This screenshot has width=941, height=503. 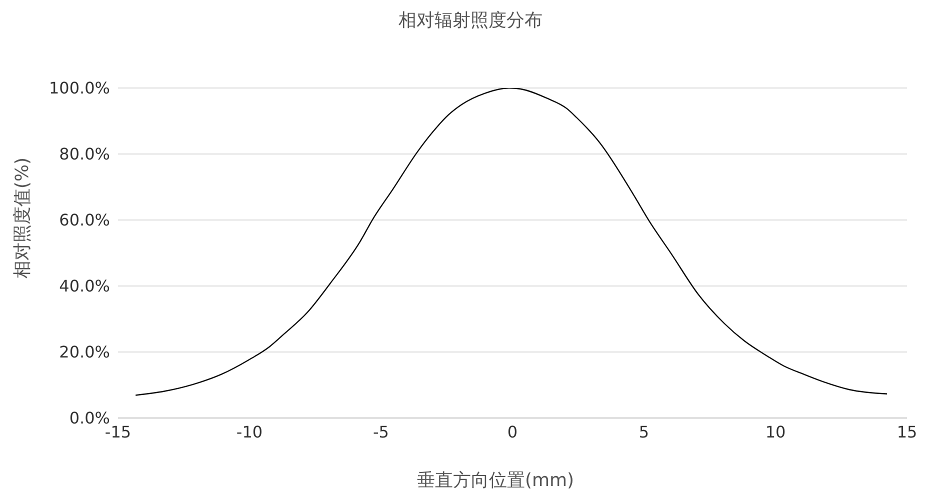 What do you see at coordinates (381, 432) in the screenshot?
I see `x-tick-label: -5` at bounding box center [381, 432].